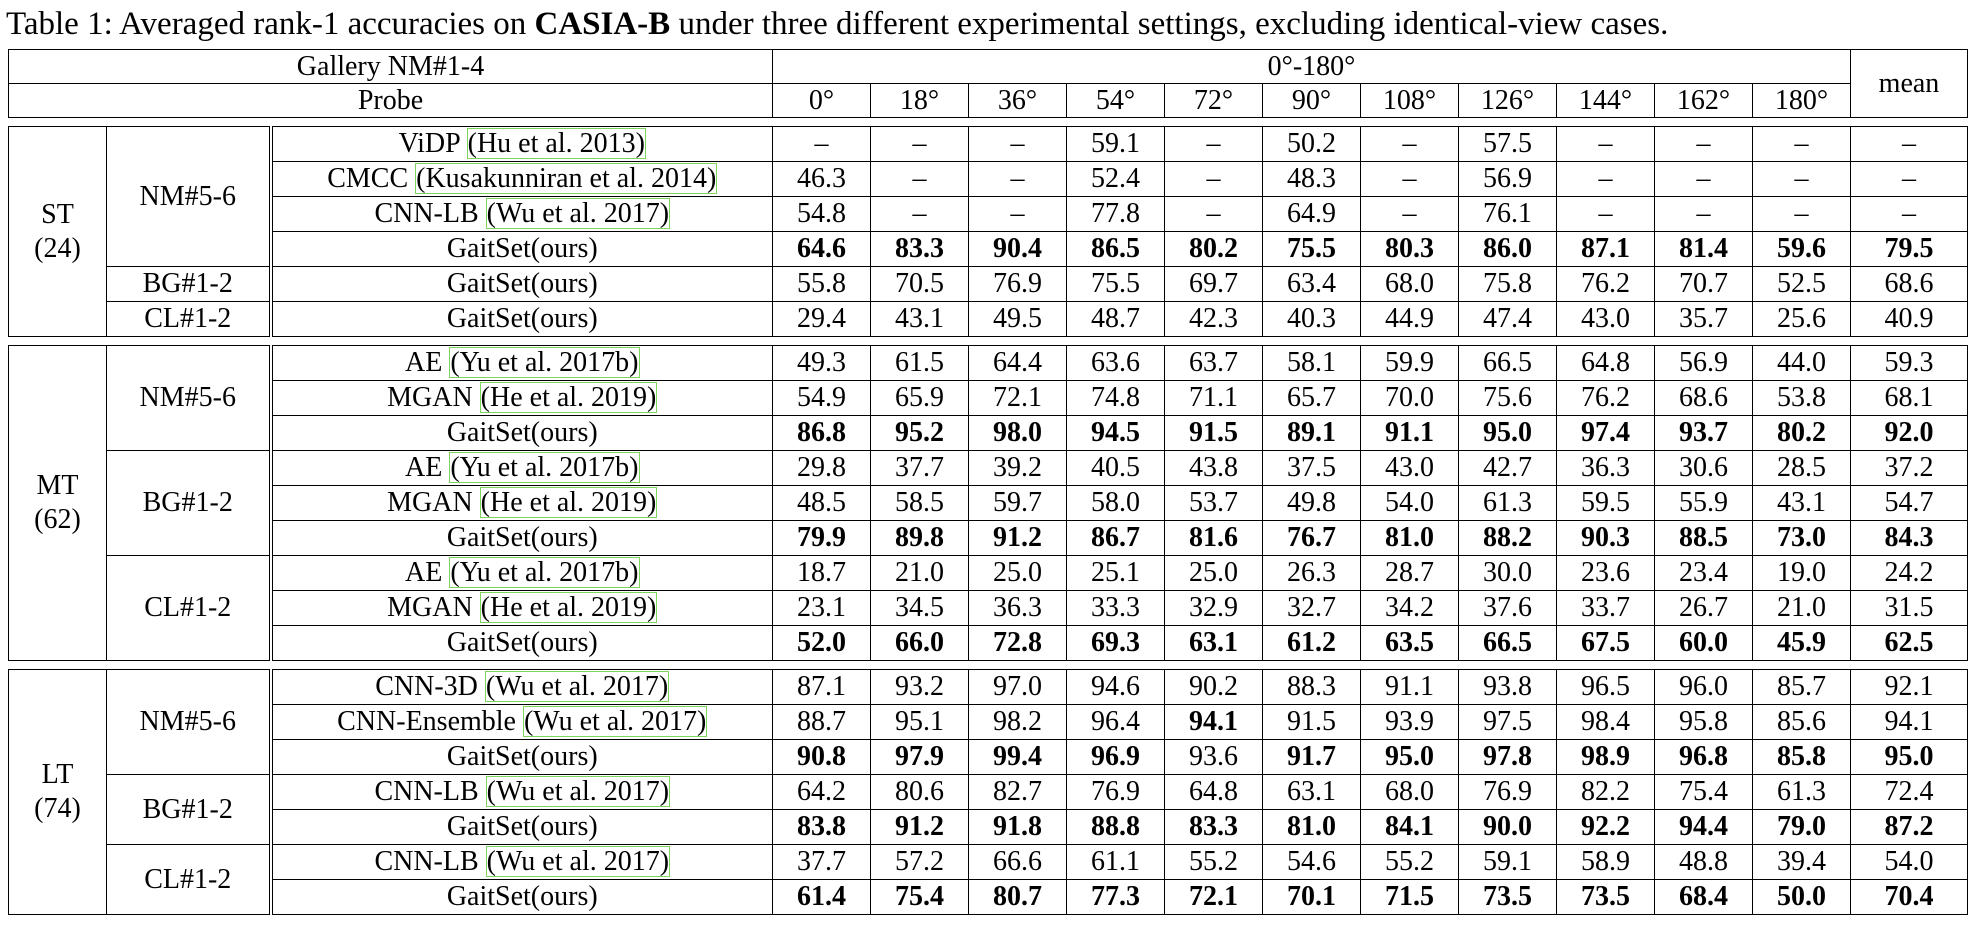 This screenshot has height=932, width=1980. Describe the element at coordinates (1213, 468) in the screenshot. I see `accuracy-cell: 43.8` at that location.